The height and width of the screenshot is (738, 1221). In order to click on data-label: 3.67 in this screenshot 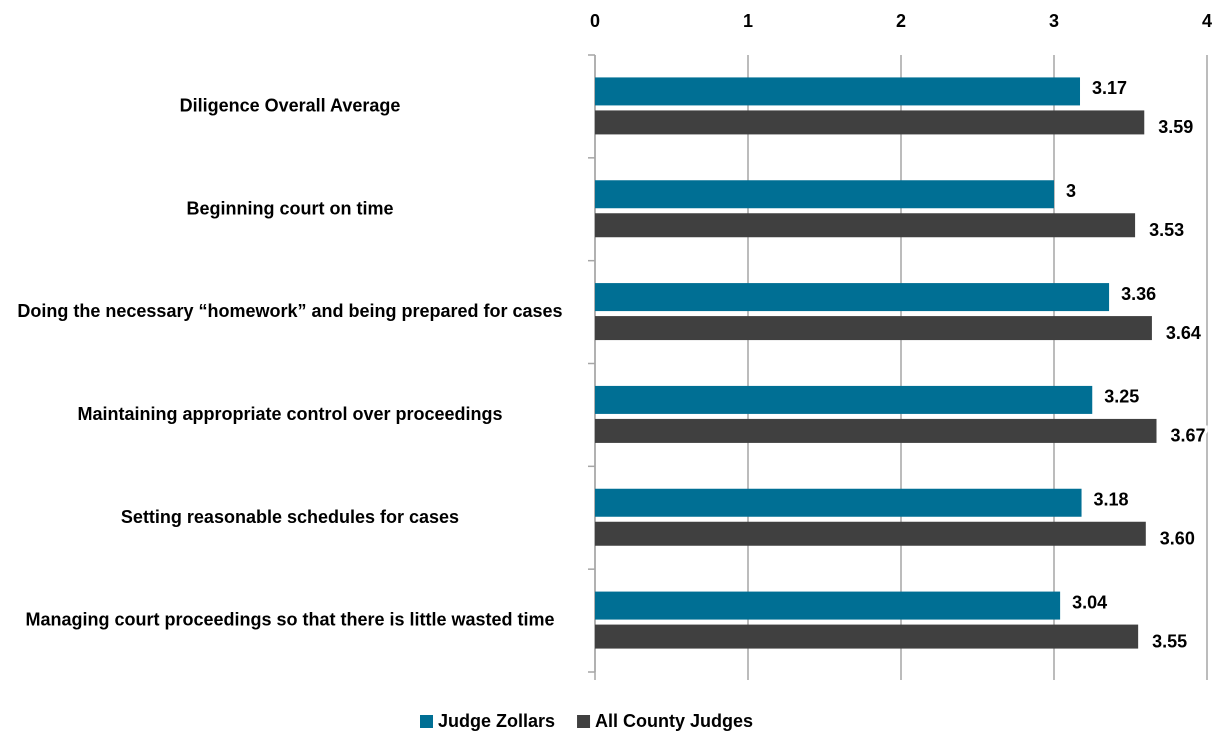, I will do `click(1188, 436)`.